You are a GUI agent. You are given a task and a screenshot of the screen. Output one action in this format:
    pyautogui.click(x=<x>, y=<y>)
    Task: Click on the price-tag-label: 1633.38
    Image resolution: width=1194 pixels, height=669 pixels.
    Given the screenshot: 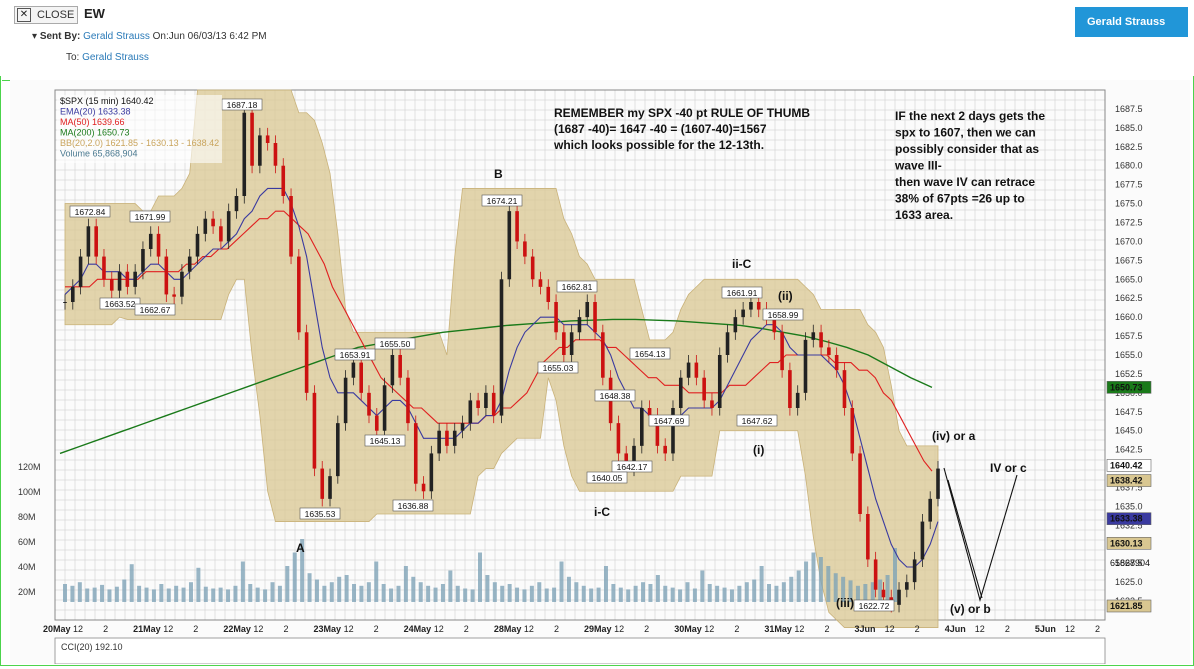 What is the action you would take?
    pyautogui.click(x=1126, y=519)
    